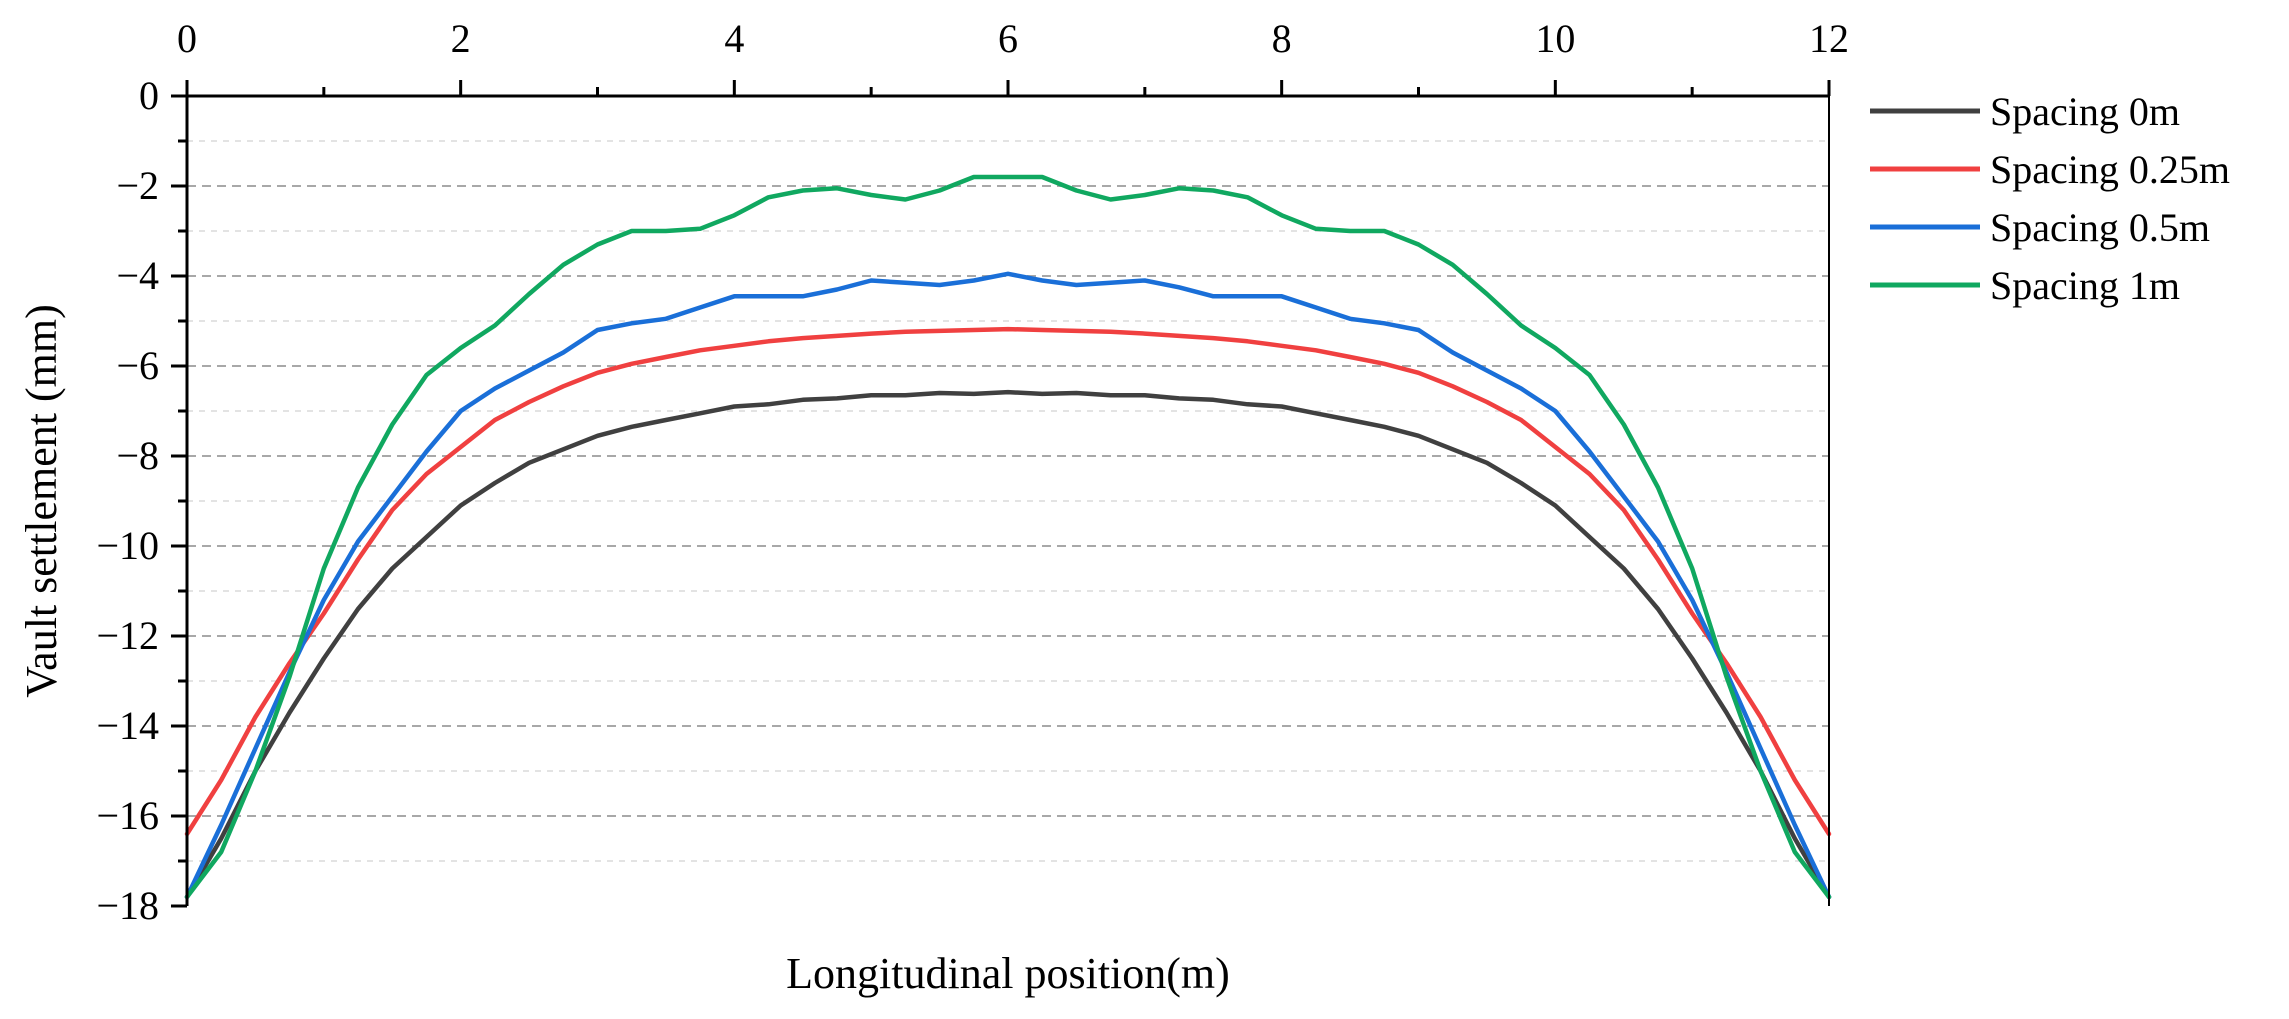 The width and height of the screenshot is (2289, 1019). Describe the element at coordinates (2085, 285) in the screenshot. I see `legend-label-3: Spacing 1m` at that location.